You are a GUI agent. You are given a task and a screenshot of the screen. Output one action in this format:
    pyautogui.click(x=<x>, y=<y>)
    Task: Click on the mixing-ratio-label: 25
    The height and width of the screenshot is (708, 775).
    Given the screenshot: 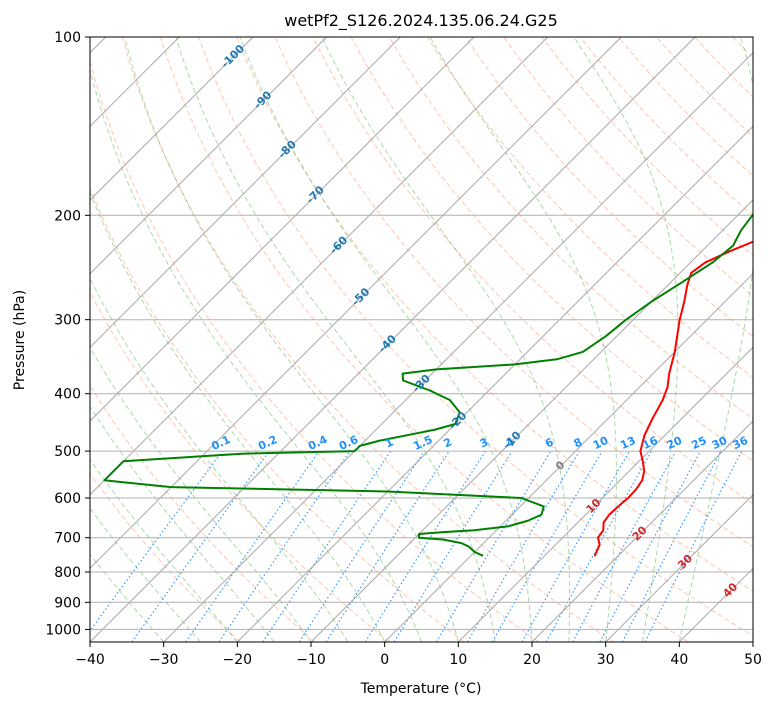 What is the action you would take?
    pyautogui.click(x=698, y=443)
    